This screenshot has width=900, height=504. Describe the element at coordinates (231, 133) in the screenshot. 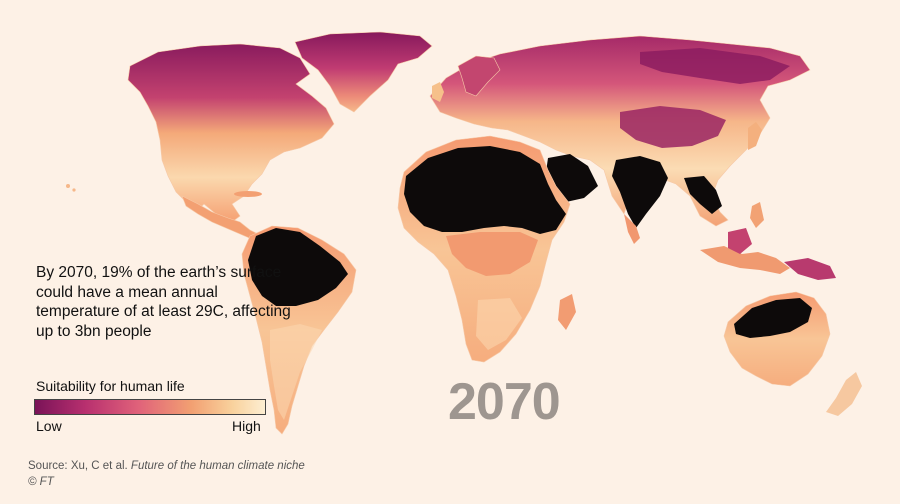

I see `north-america-shape` at that location.